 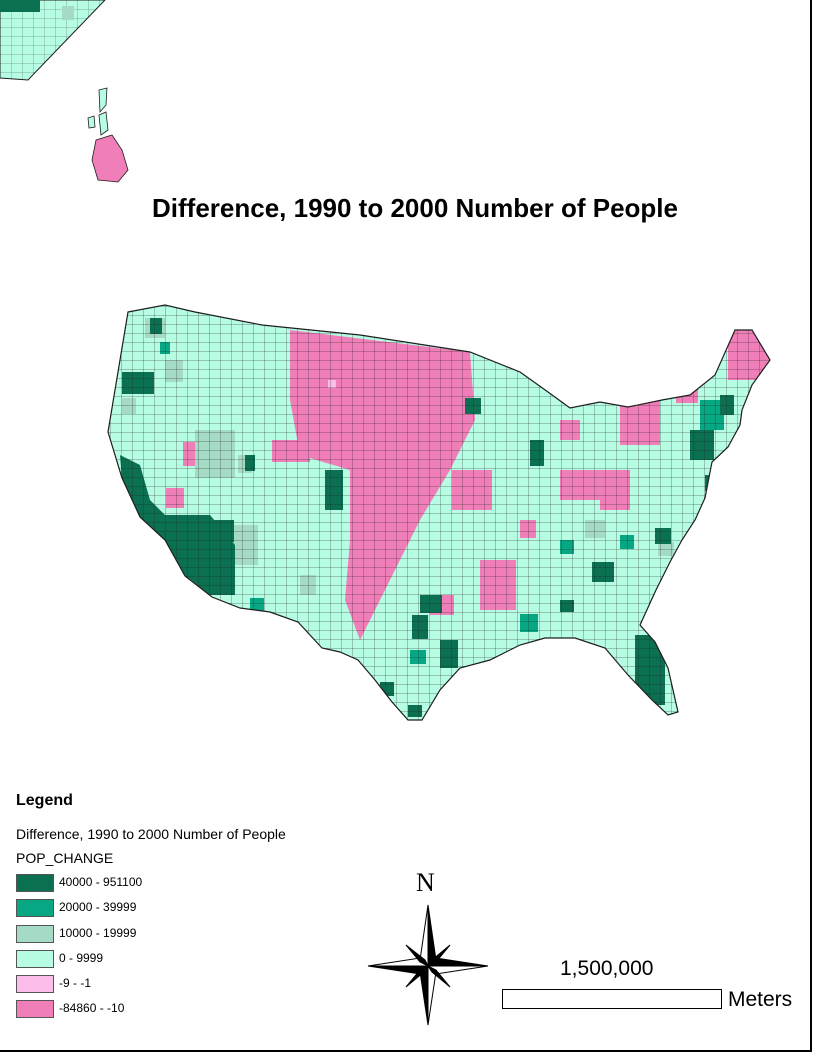 I want to click on north-arrow-icon, so click(x=428, y=965).